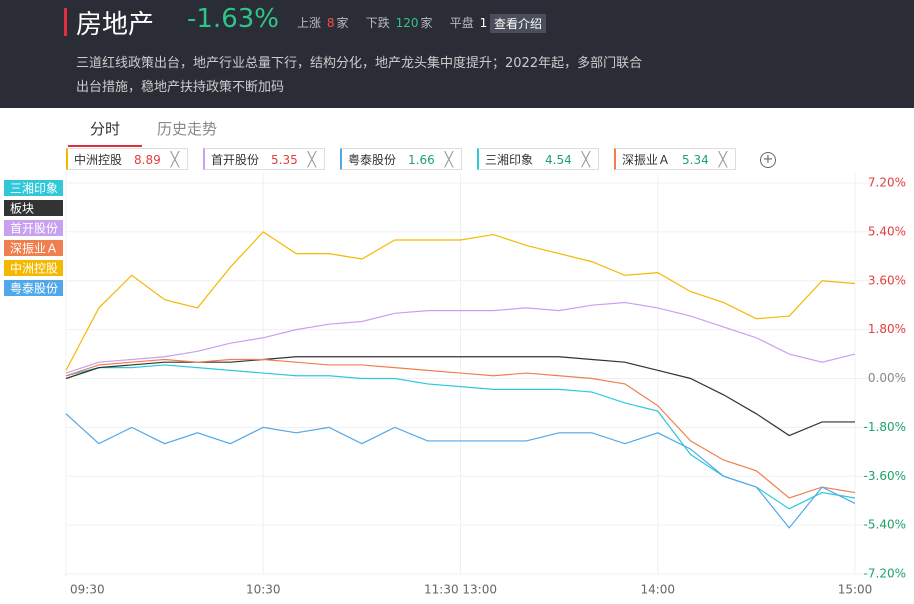 The width and height of the screenshot is (914, 604). What do you see at coordinates (87, 590) in the screenshot?
I see `x-tick-label: 09:30` at bounding box center [87, 590].